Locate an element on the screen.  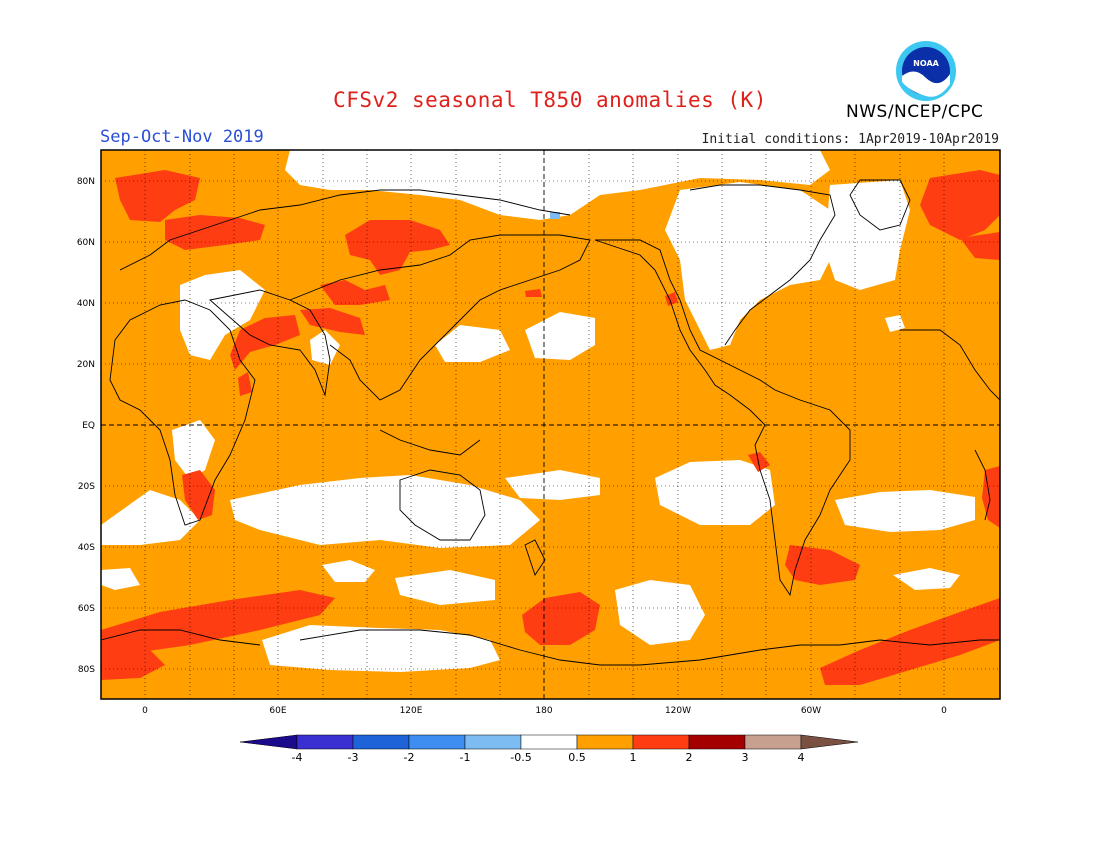
lat-label: 40N is located at coordinates (86, 304).